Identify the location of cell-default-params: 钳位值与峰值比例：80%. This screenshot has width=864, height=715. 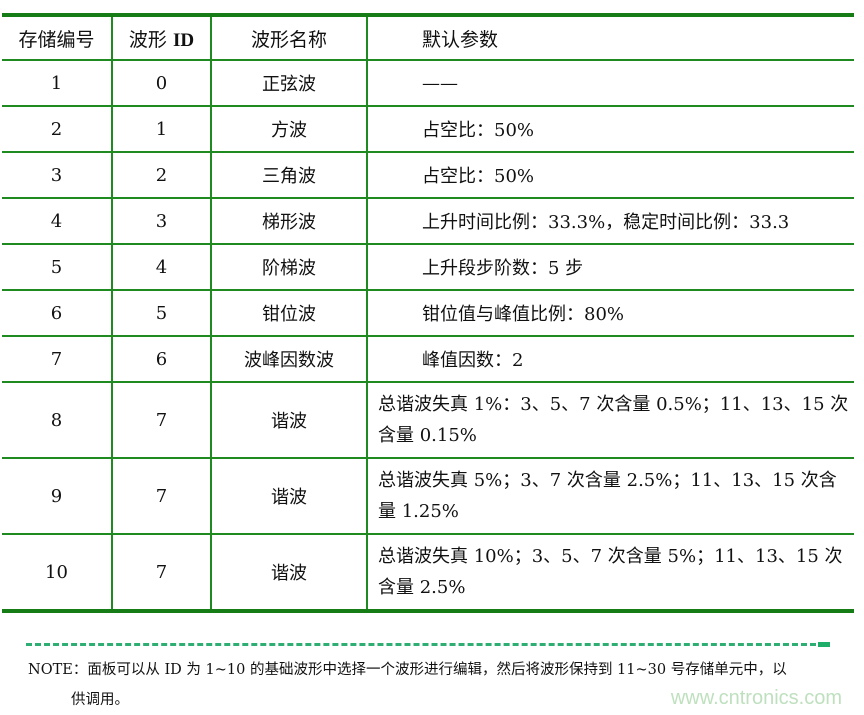
(610, 313).